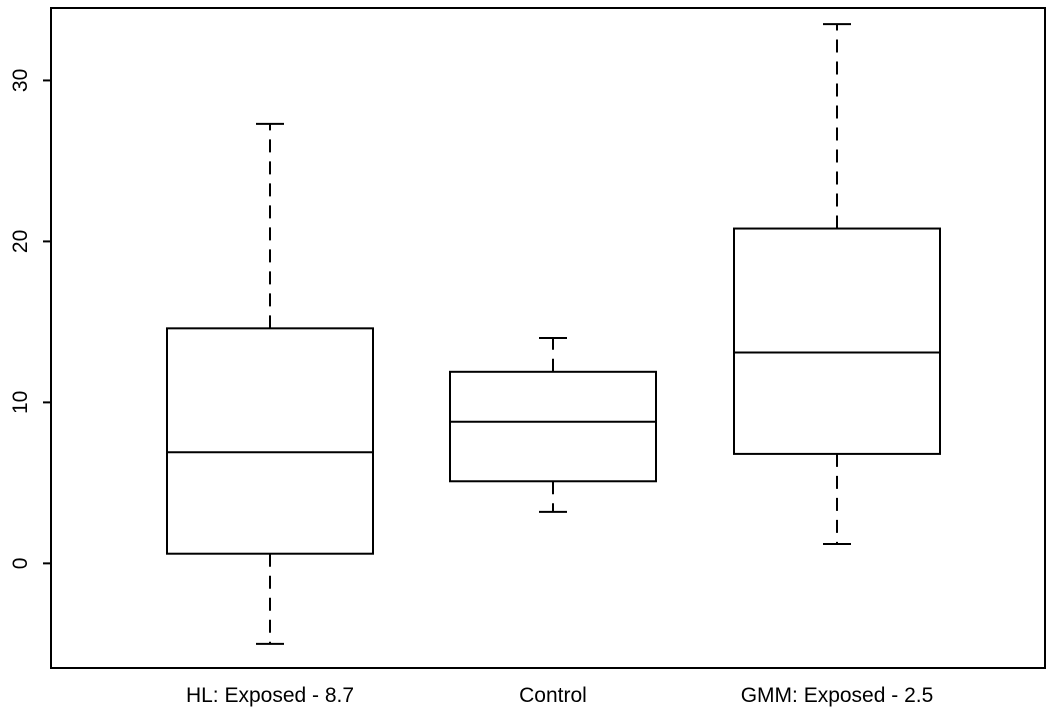 The height and width of the screenshot is (711, 1046). What do you see at coordinates (20, 241) in the screenshot?
I see `y-tick-label: 20` at bounding box center [20, 241].